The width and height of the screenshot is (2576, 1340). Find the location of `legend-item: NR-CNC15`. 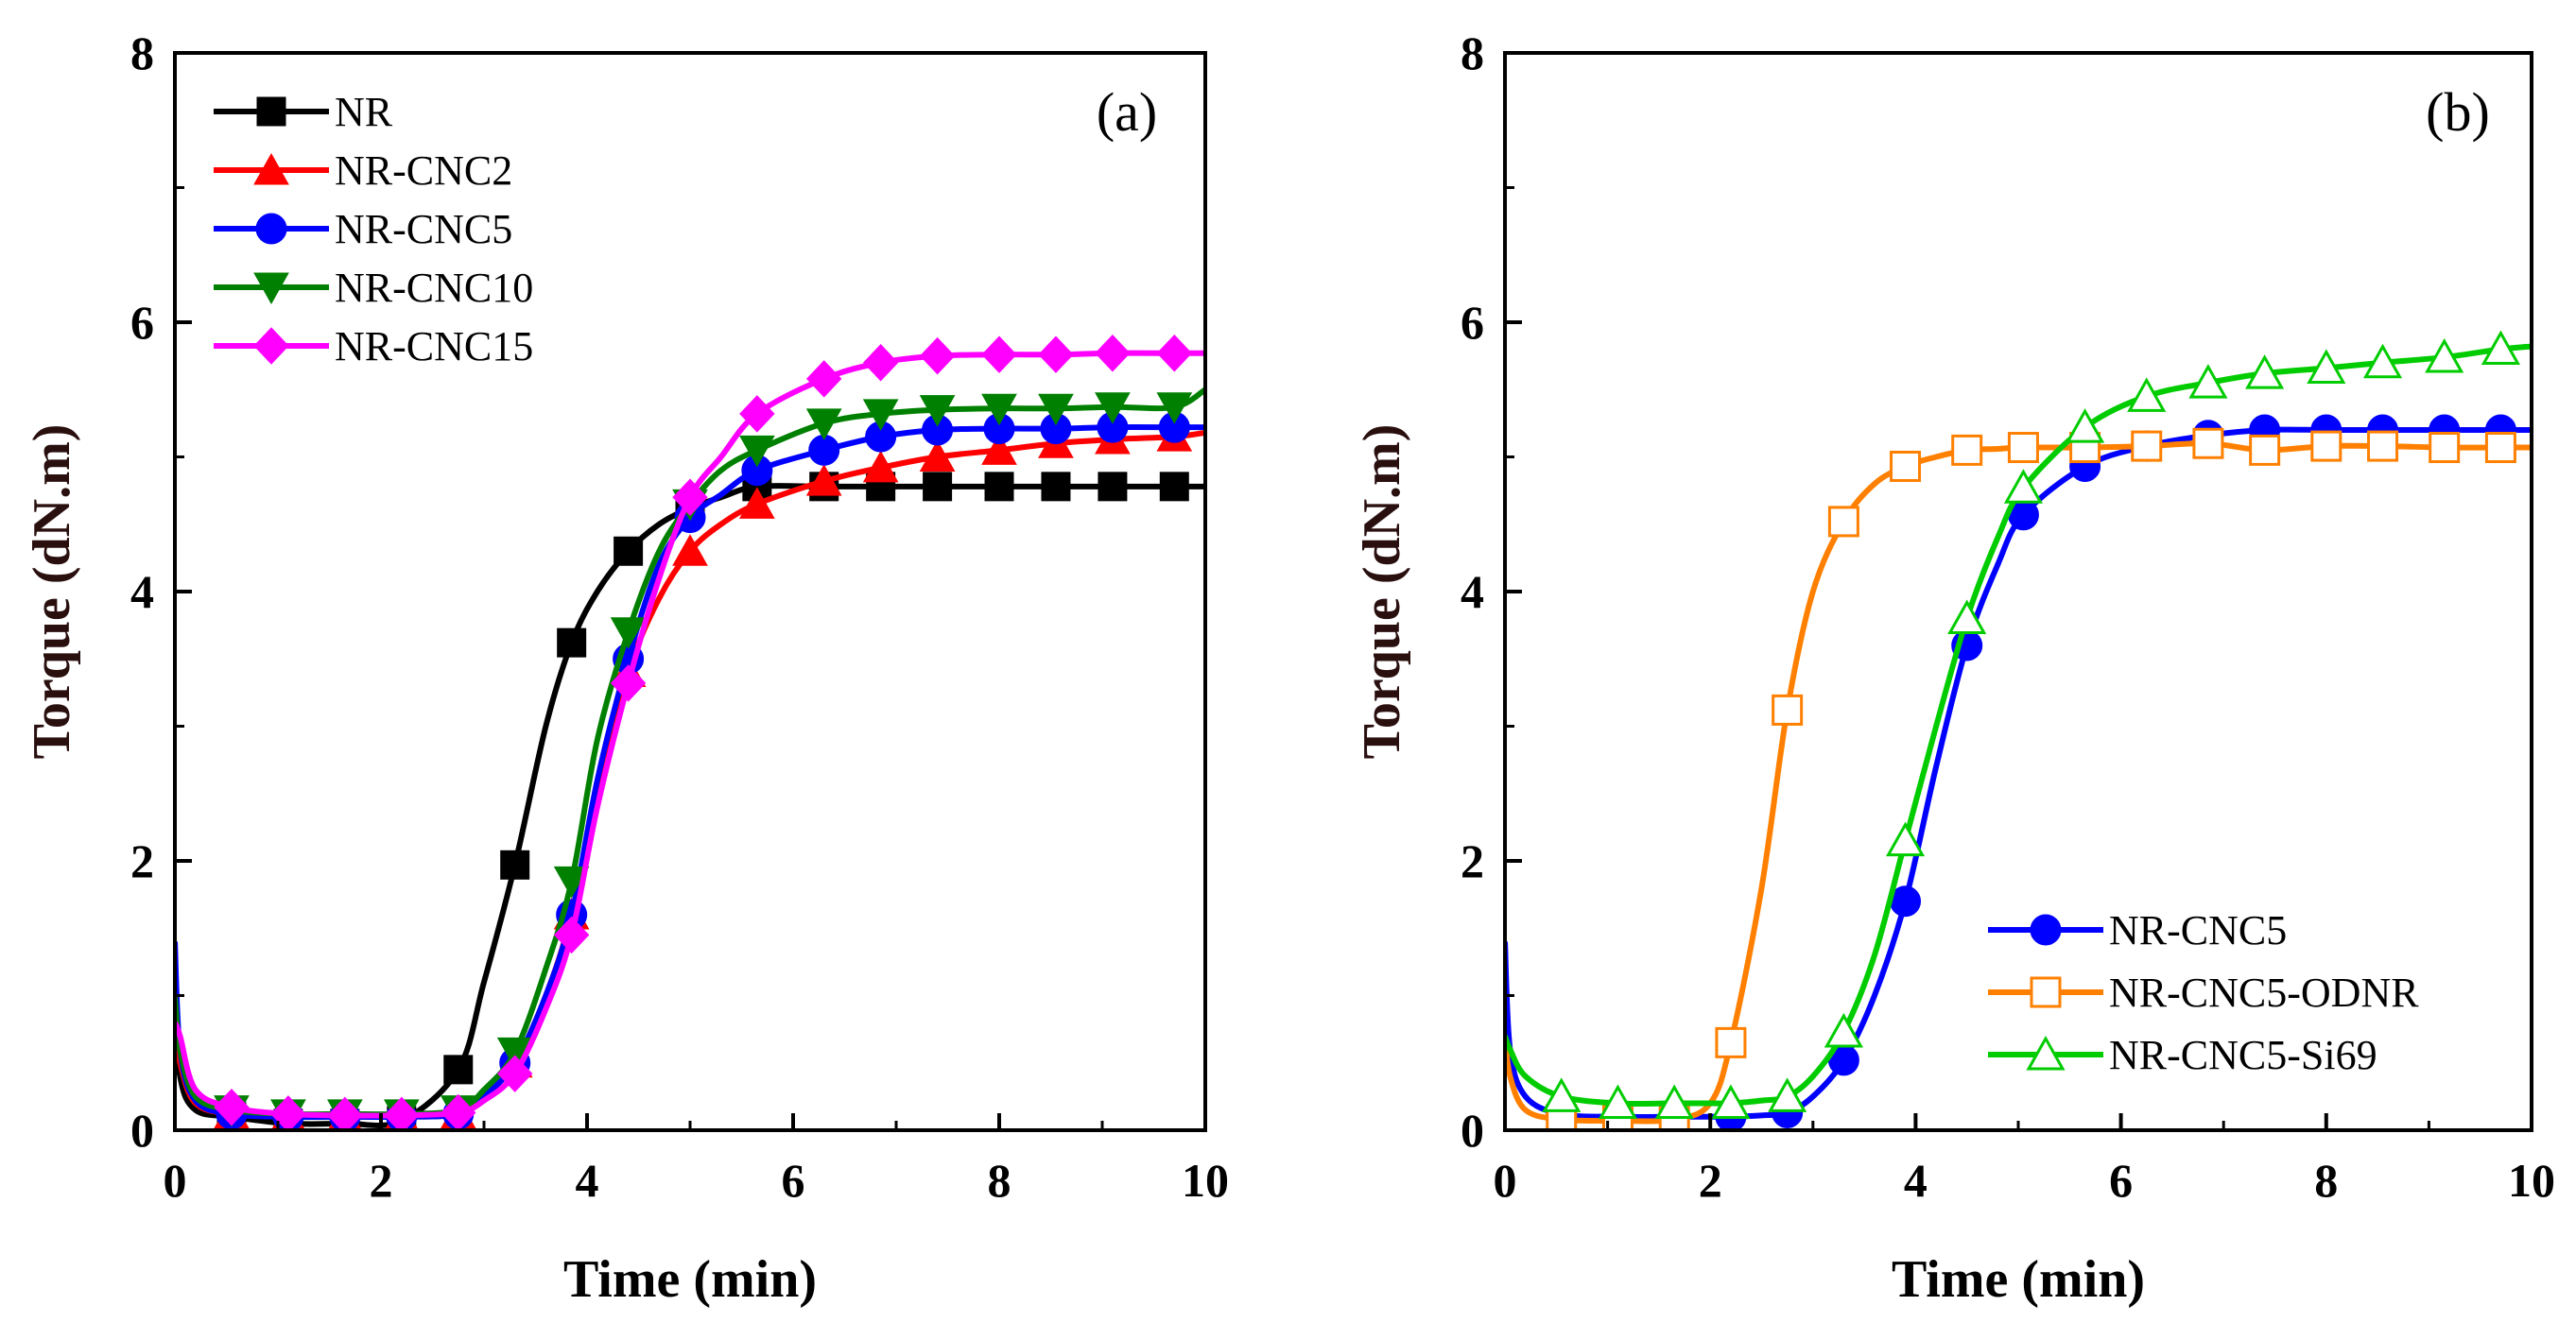

legend-item: NR-CNC15 is located at coordinates (373, 346).